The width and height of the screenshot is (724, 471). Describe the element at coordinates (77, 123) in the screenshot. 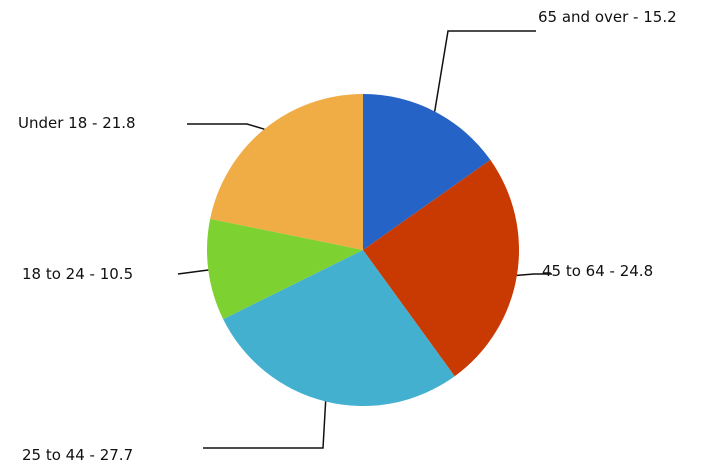

I see `slice-label-under-18: Under 18 - 21.8` at that location.